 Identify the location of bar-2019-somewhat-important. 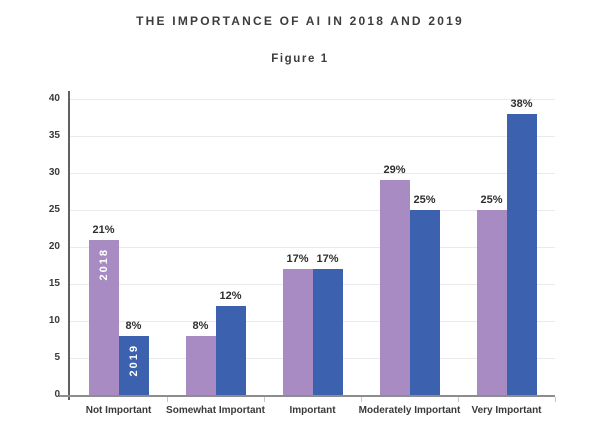
(230, 350).